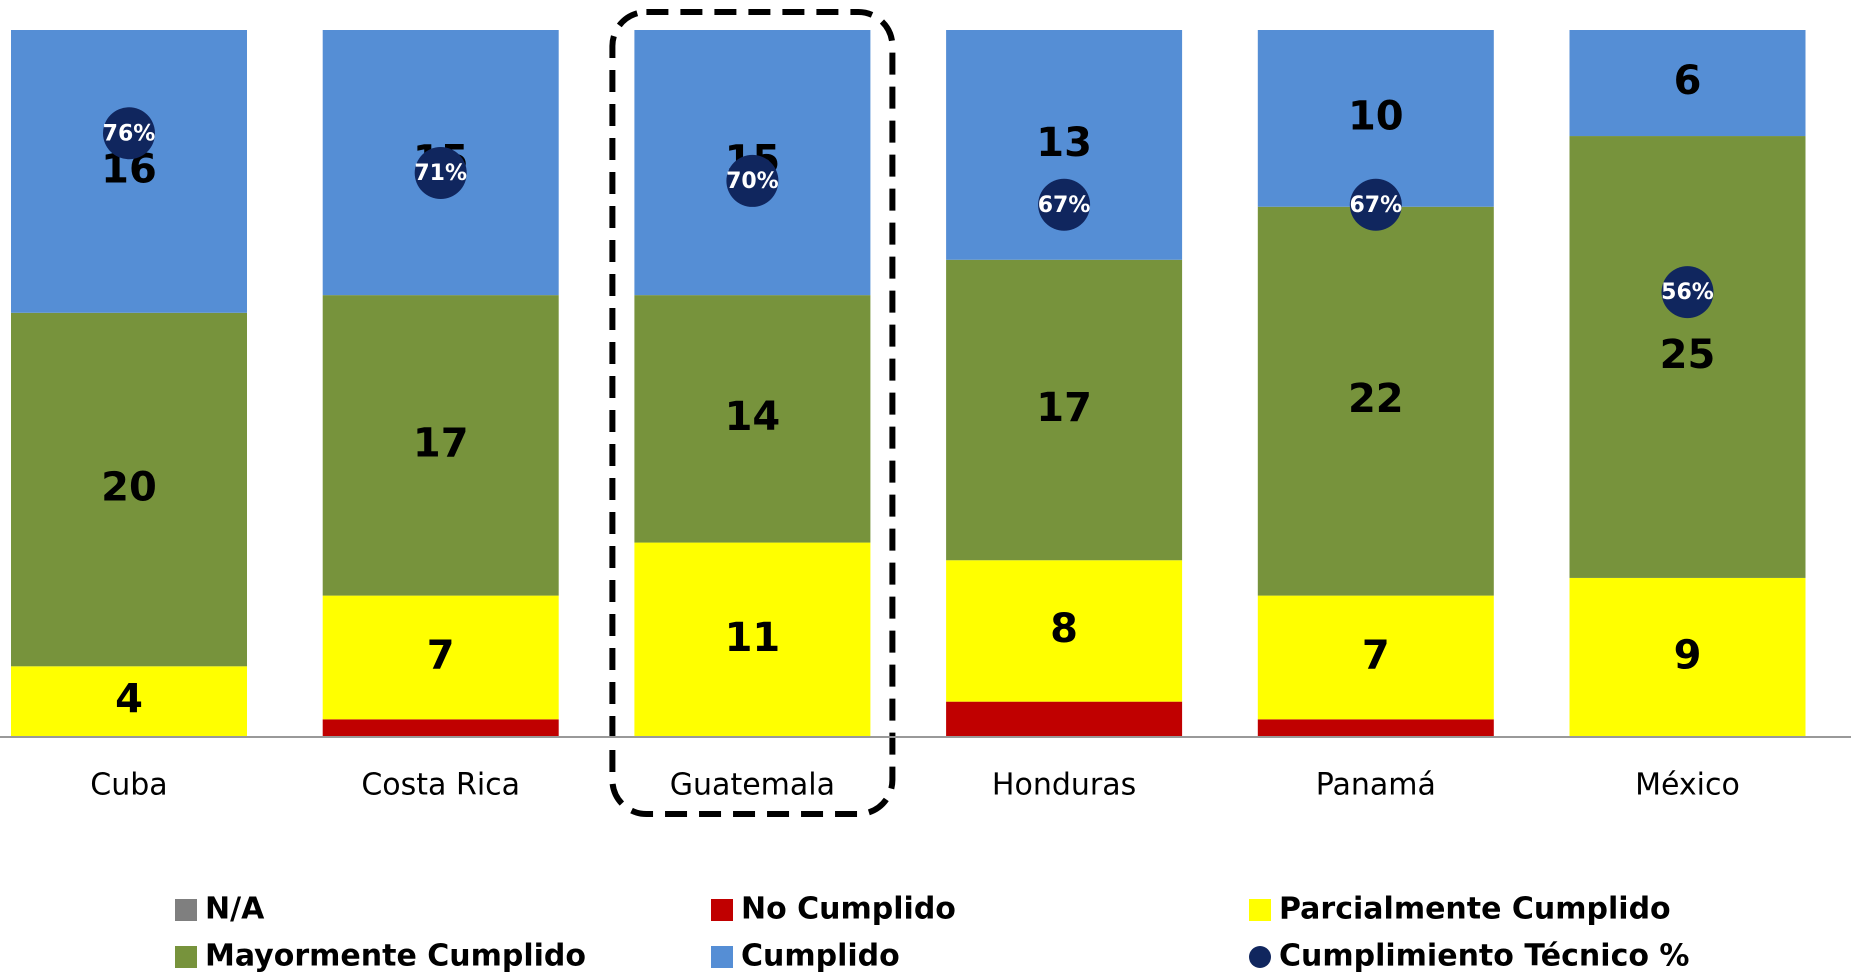 Image resolution: width=1851 pixels, height=976 pixels. I want to click on value-label: 9, so click(1688, 655).